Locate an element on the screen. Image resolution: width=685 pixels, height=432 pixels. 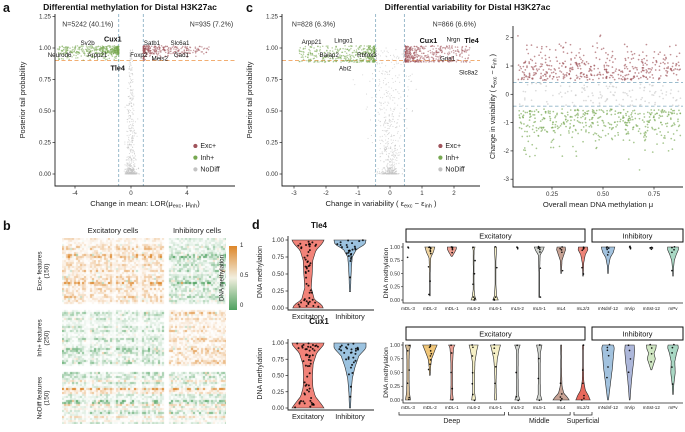
svg-text: mDL-3 is located at coordinates (408, 407).